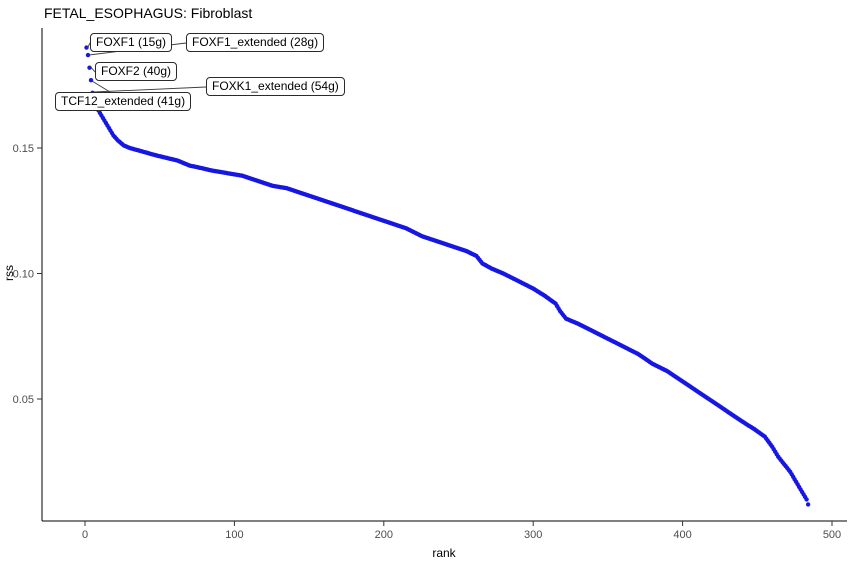 The height and width of the screenshot is (568, 851). I want to click on y-axis-title: rss, so click(9, 273).